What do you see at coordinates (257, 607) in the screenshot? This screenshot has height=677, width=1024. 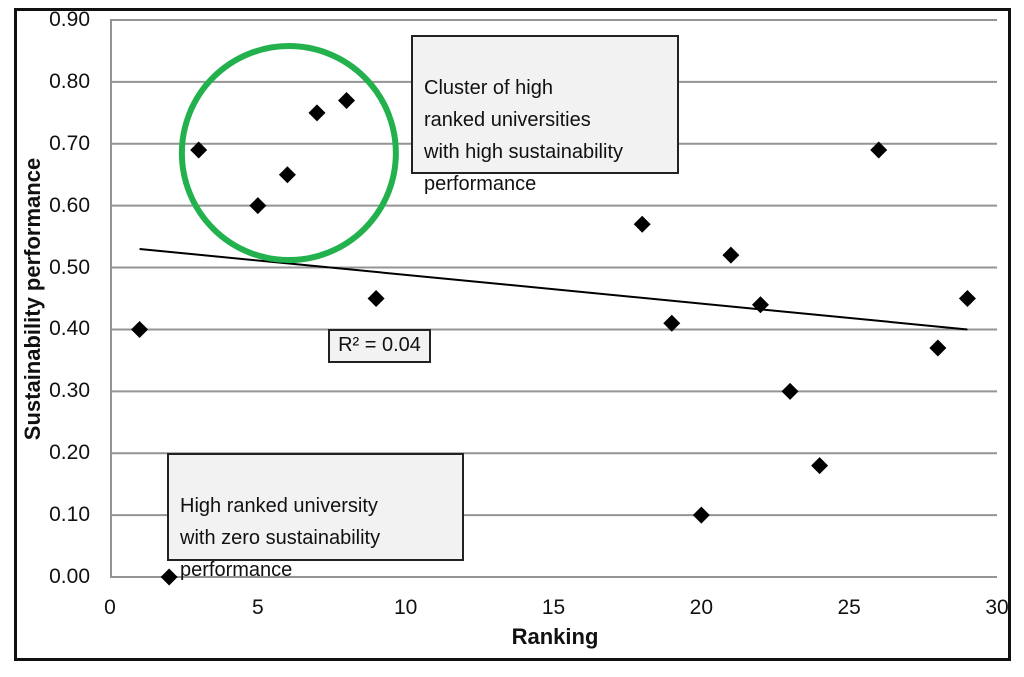 I see `x-tick-label: 5` at bounding box center [257, 607].